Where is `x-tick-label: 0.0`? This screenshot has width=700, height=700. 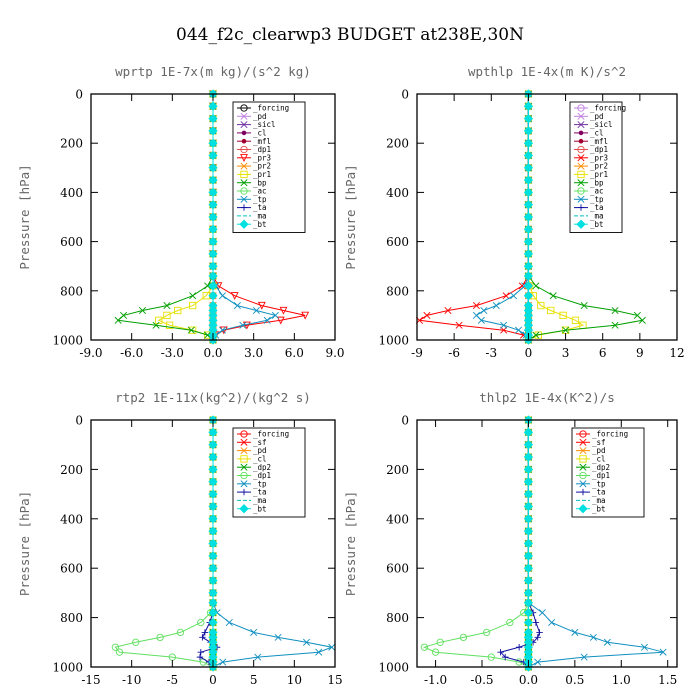 x-tick-label: 0.0 is located at coordinates (528, 680).